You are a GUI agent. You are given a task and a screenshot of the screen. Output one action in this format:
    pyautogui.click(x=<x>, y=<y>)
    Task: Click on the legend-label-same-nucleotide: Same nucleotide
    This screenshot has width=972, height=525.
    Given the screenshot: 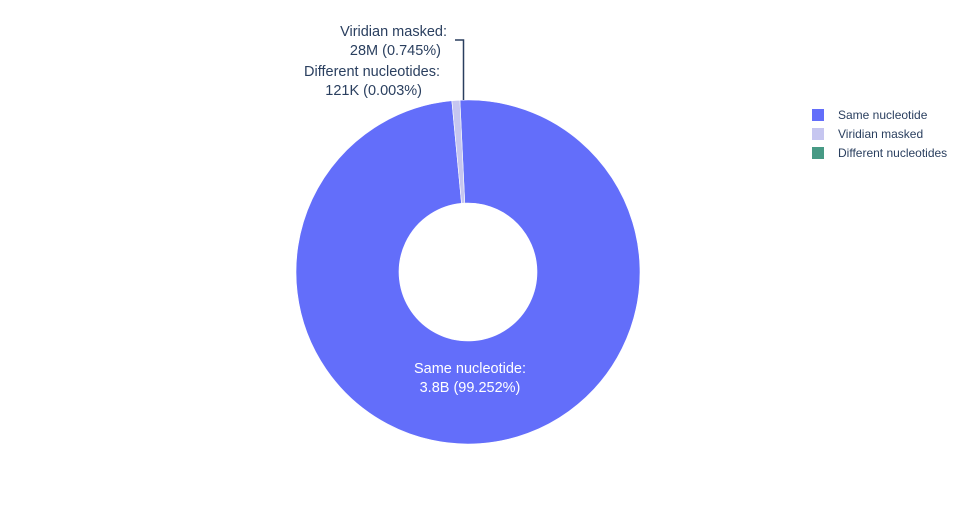 What is the action you would take?
    pyautogui.click(x=883, y=115)
    